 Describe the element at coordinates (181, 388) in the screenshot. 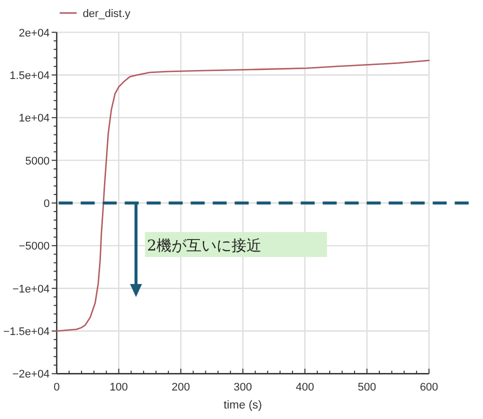

I see `x-tick-label: 200` at that location.